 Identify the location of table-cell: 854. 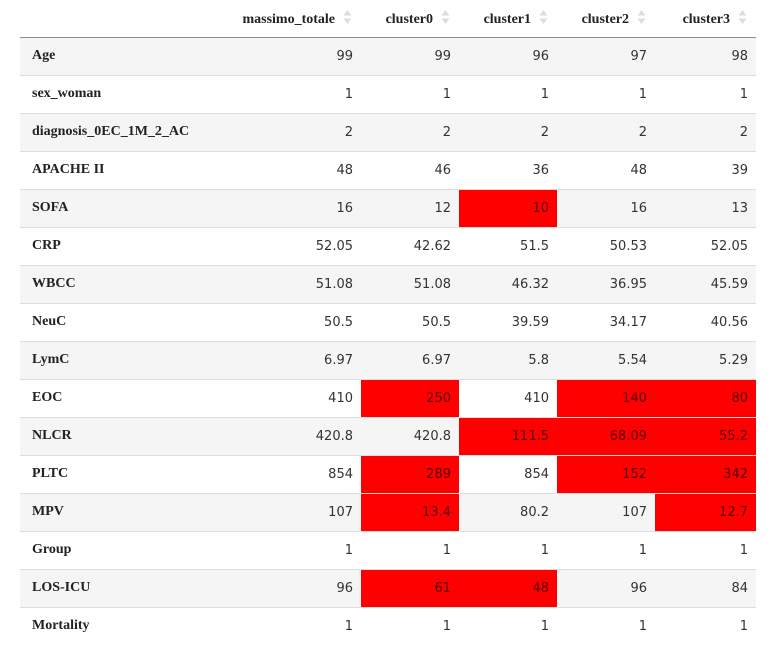
(508, 473).